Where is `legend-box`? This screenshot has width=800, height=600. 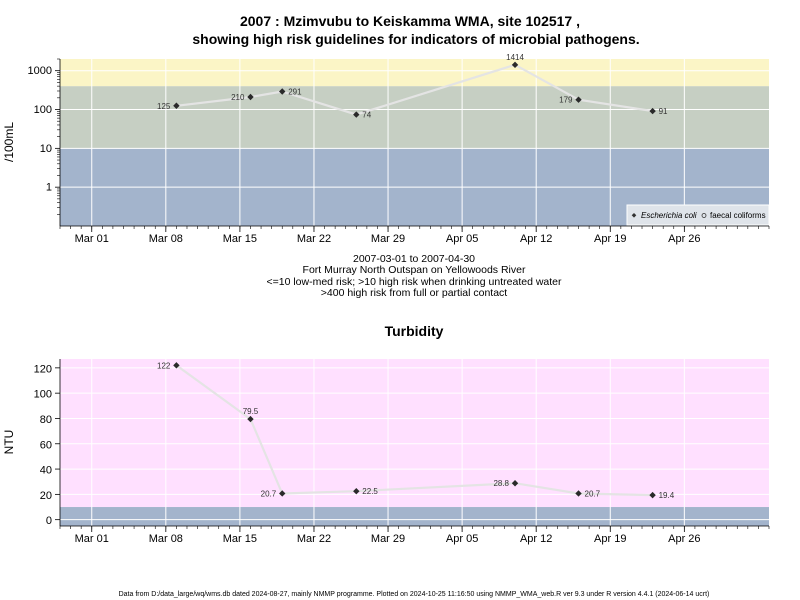 legend-box is located at coordinates (698, 215).